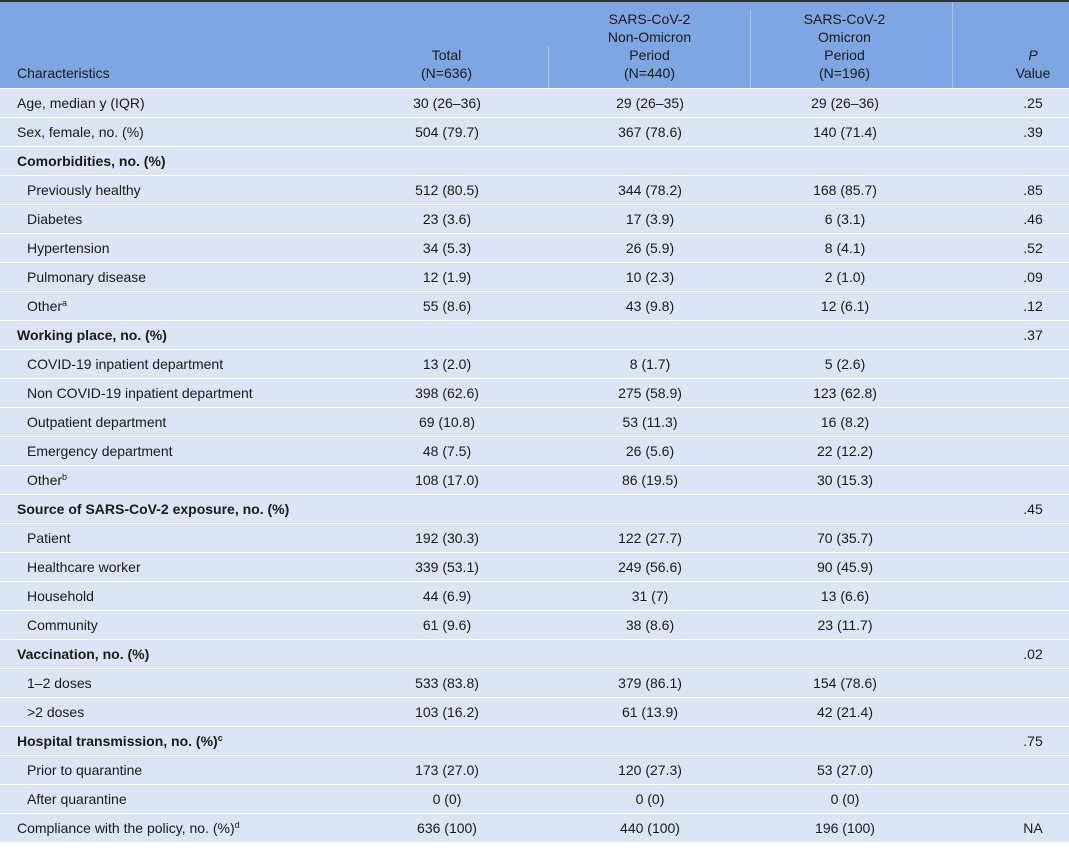 The width and height of the screenshot is (1069, 850). I want to click on label-text: Non COVID-19 inpatient department, so click(140, 393).